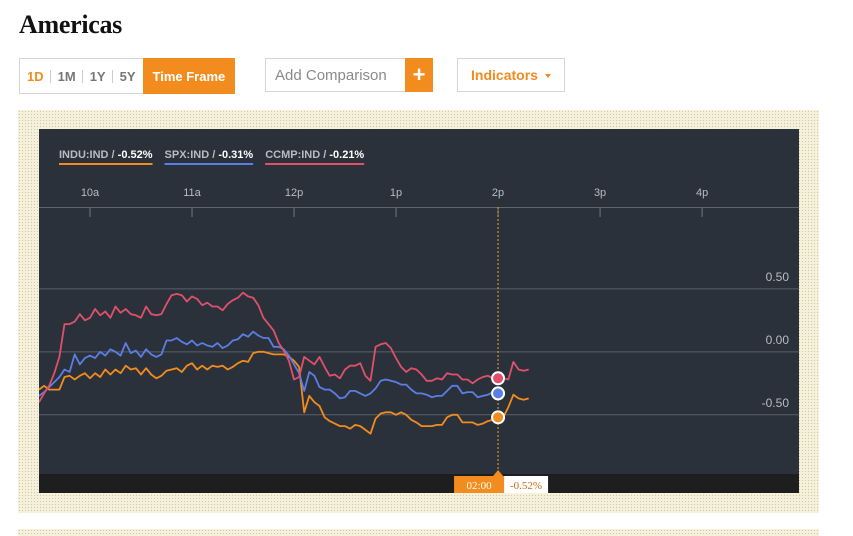 This screenshot has width=853, height=536. I want to click on indicators-dropdown: Indicators, so click(511, 75).